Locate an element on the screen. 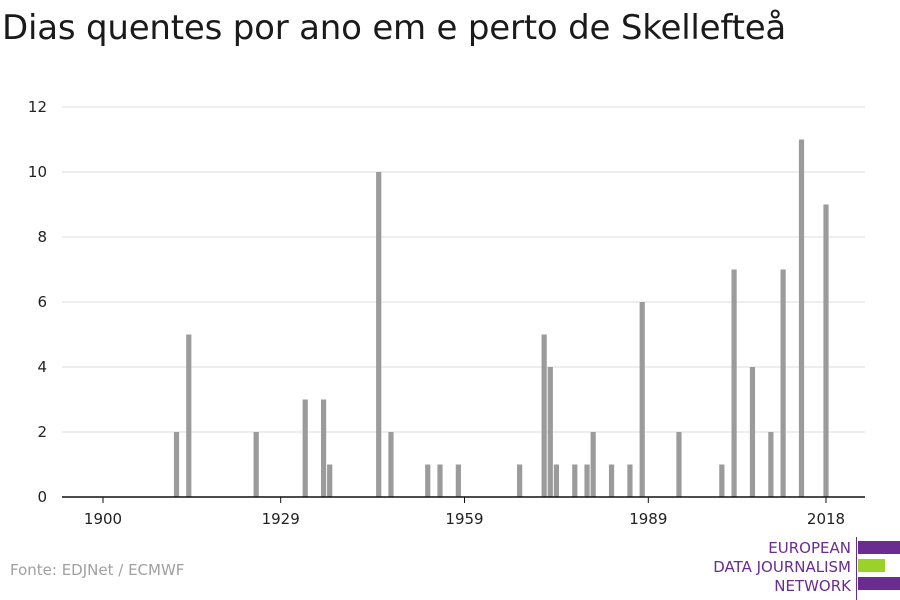 The image size is (900, 600). axes is located at coordinates (463, 499).